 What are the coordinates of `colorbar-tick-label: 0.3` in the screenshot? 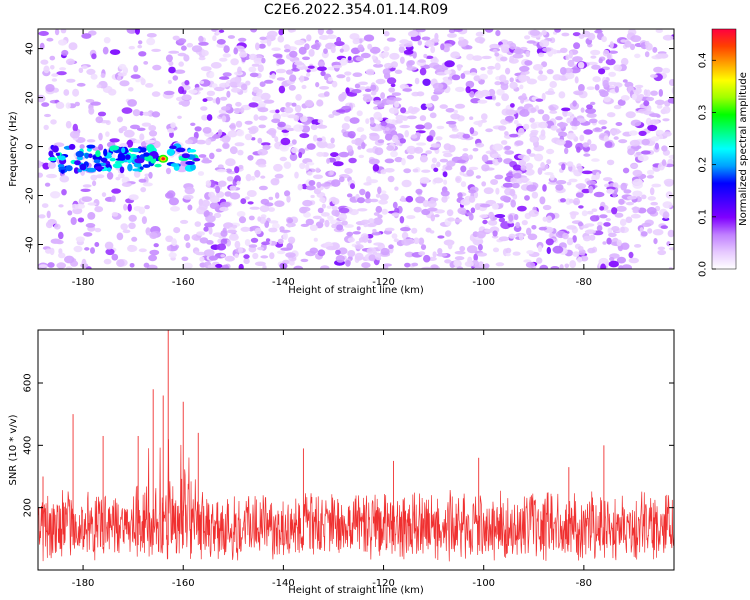 It's located at (703, 113).